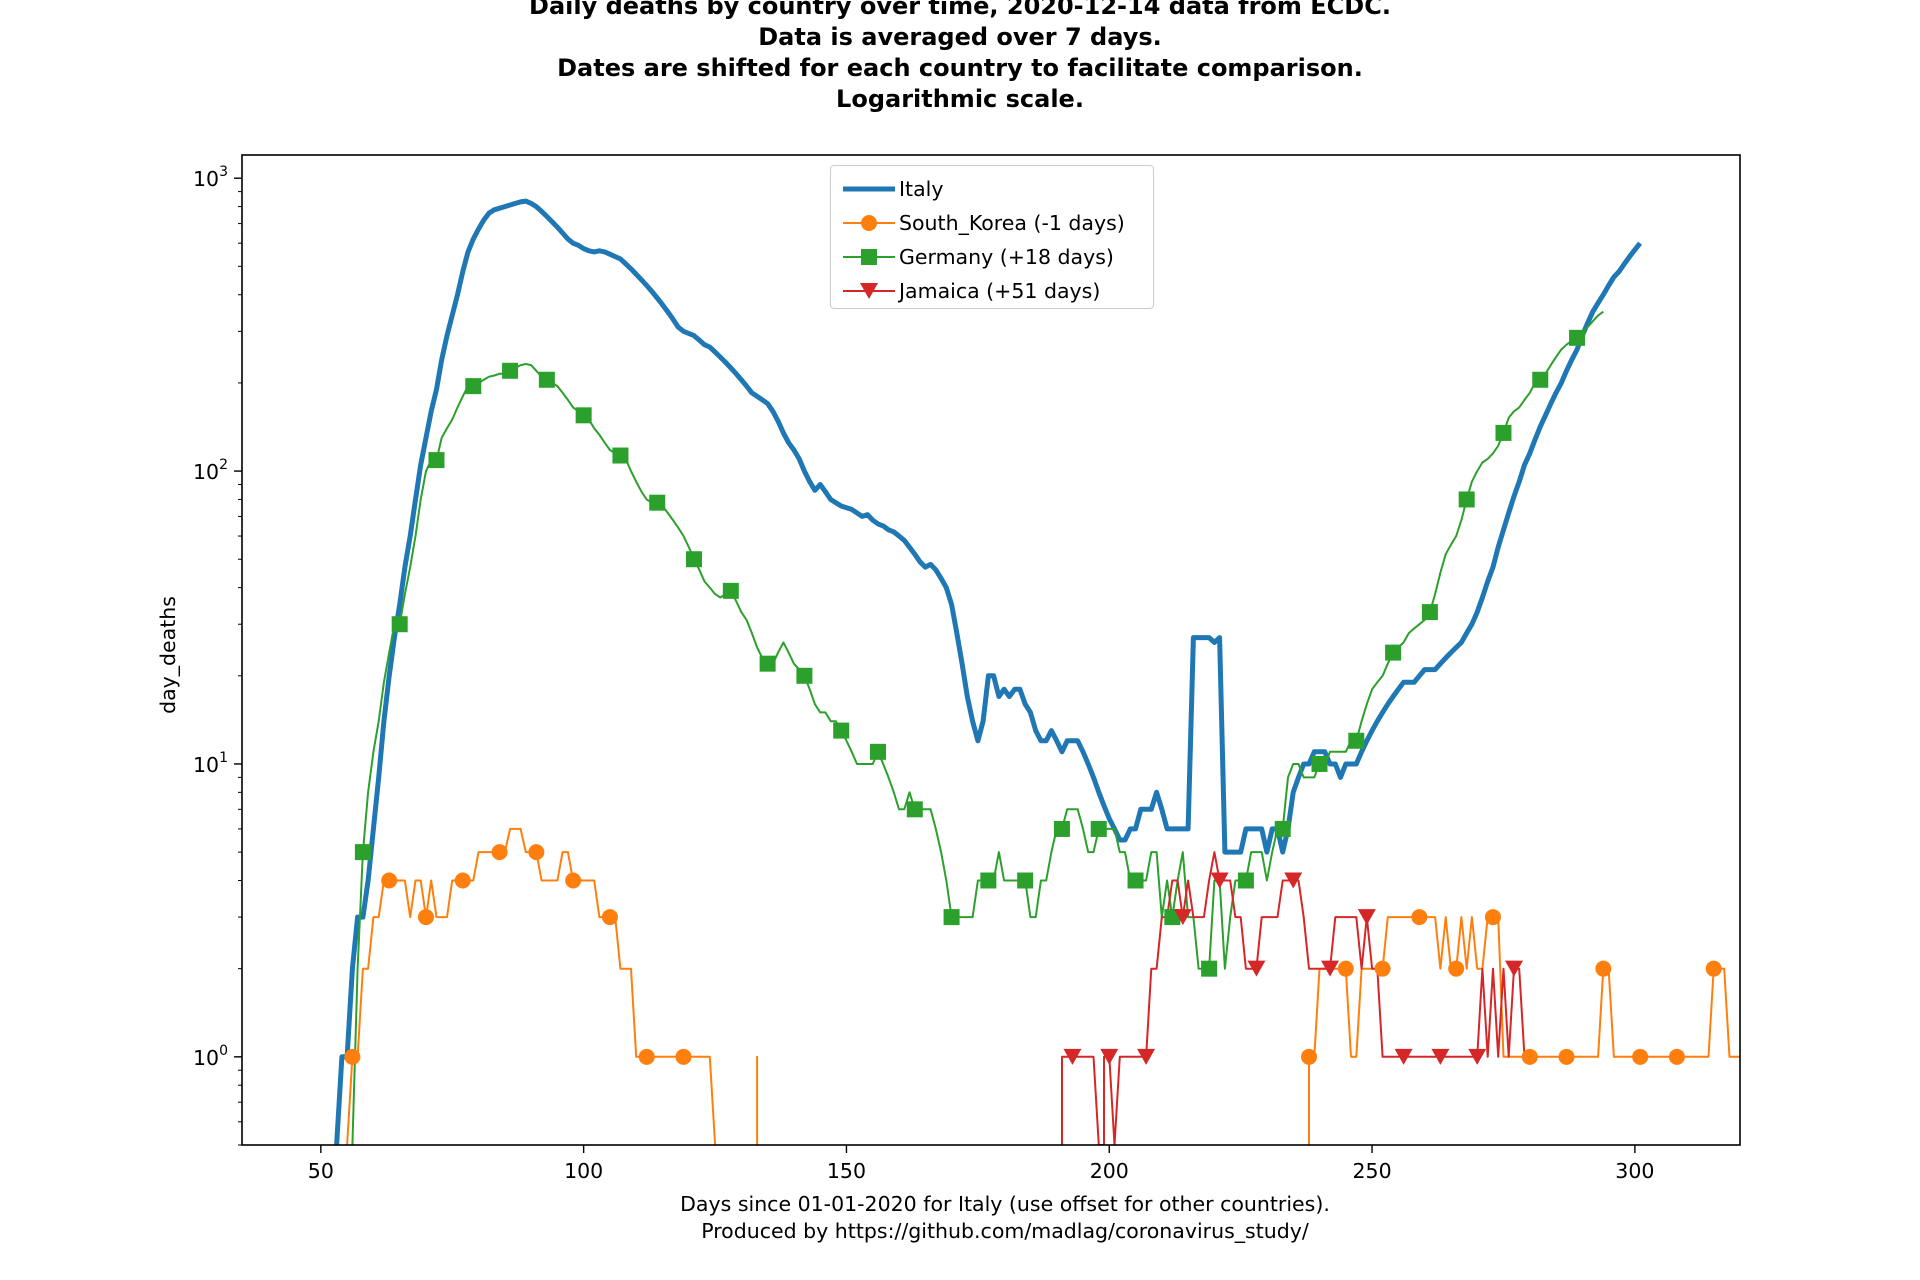  I want to click on legend-item-jamaica: Jamaica (+51 days), so click(992, 291).